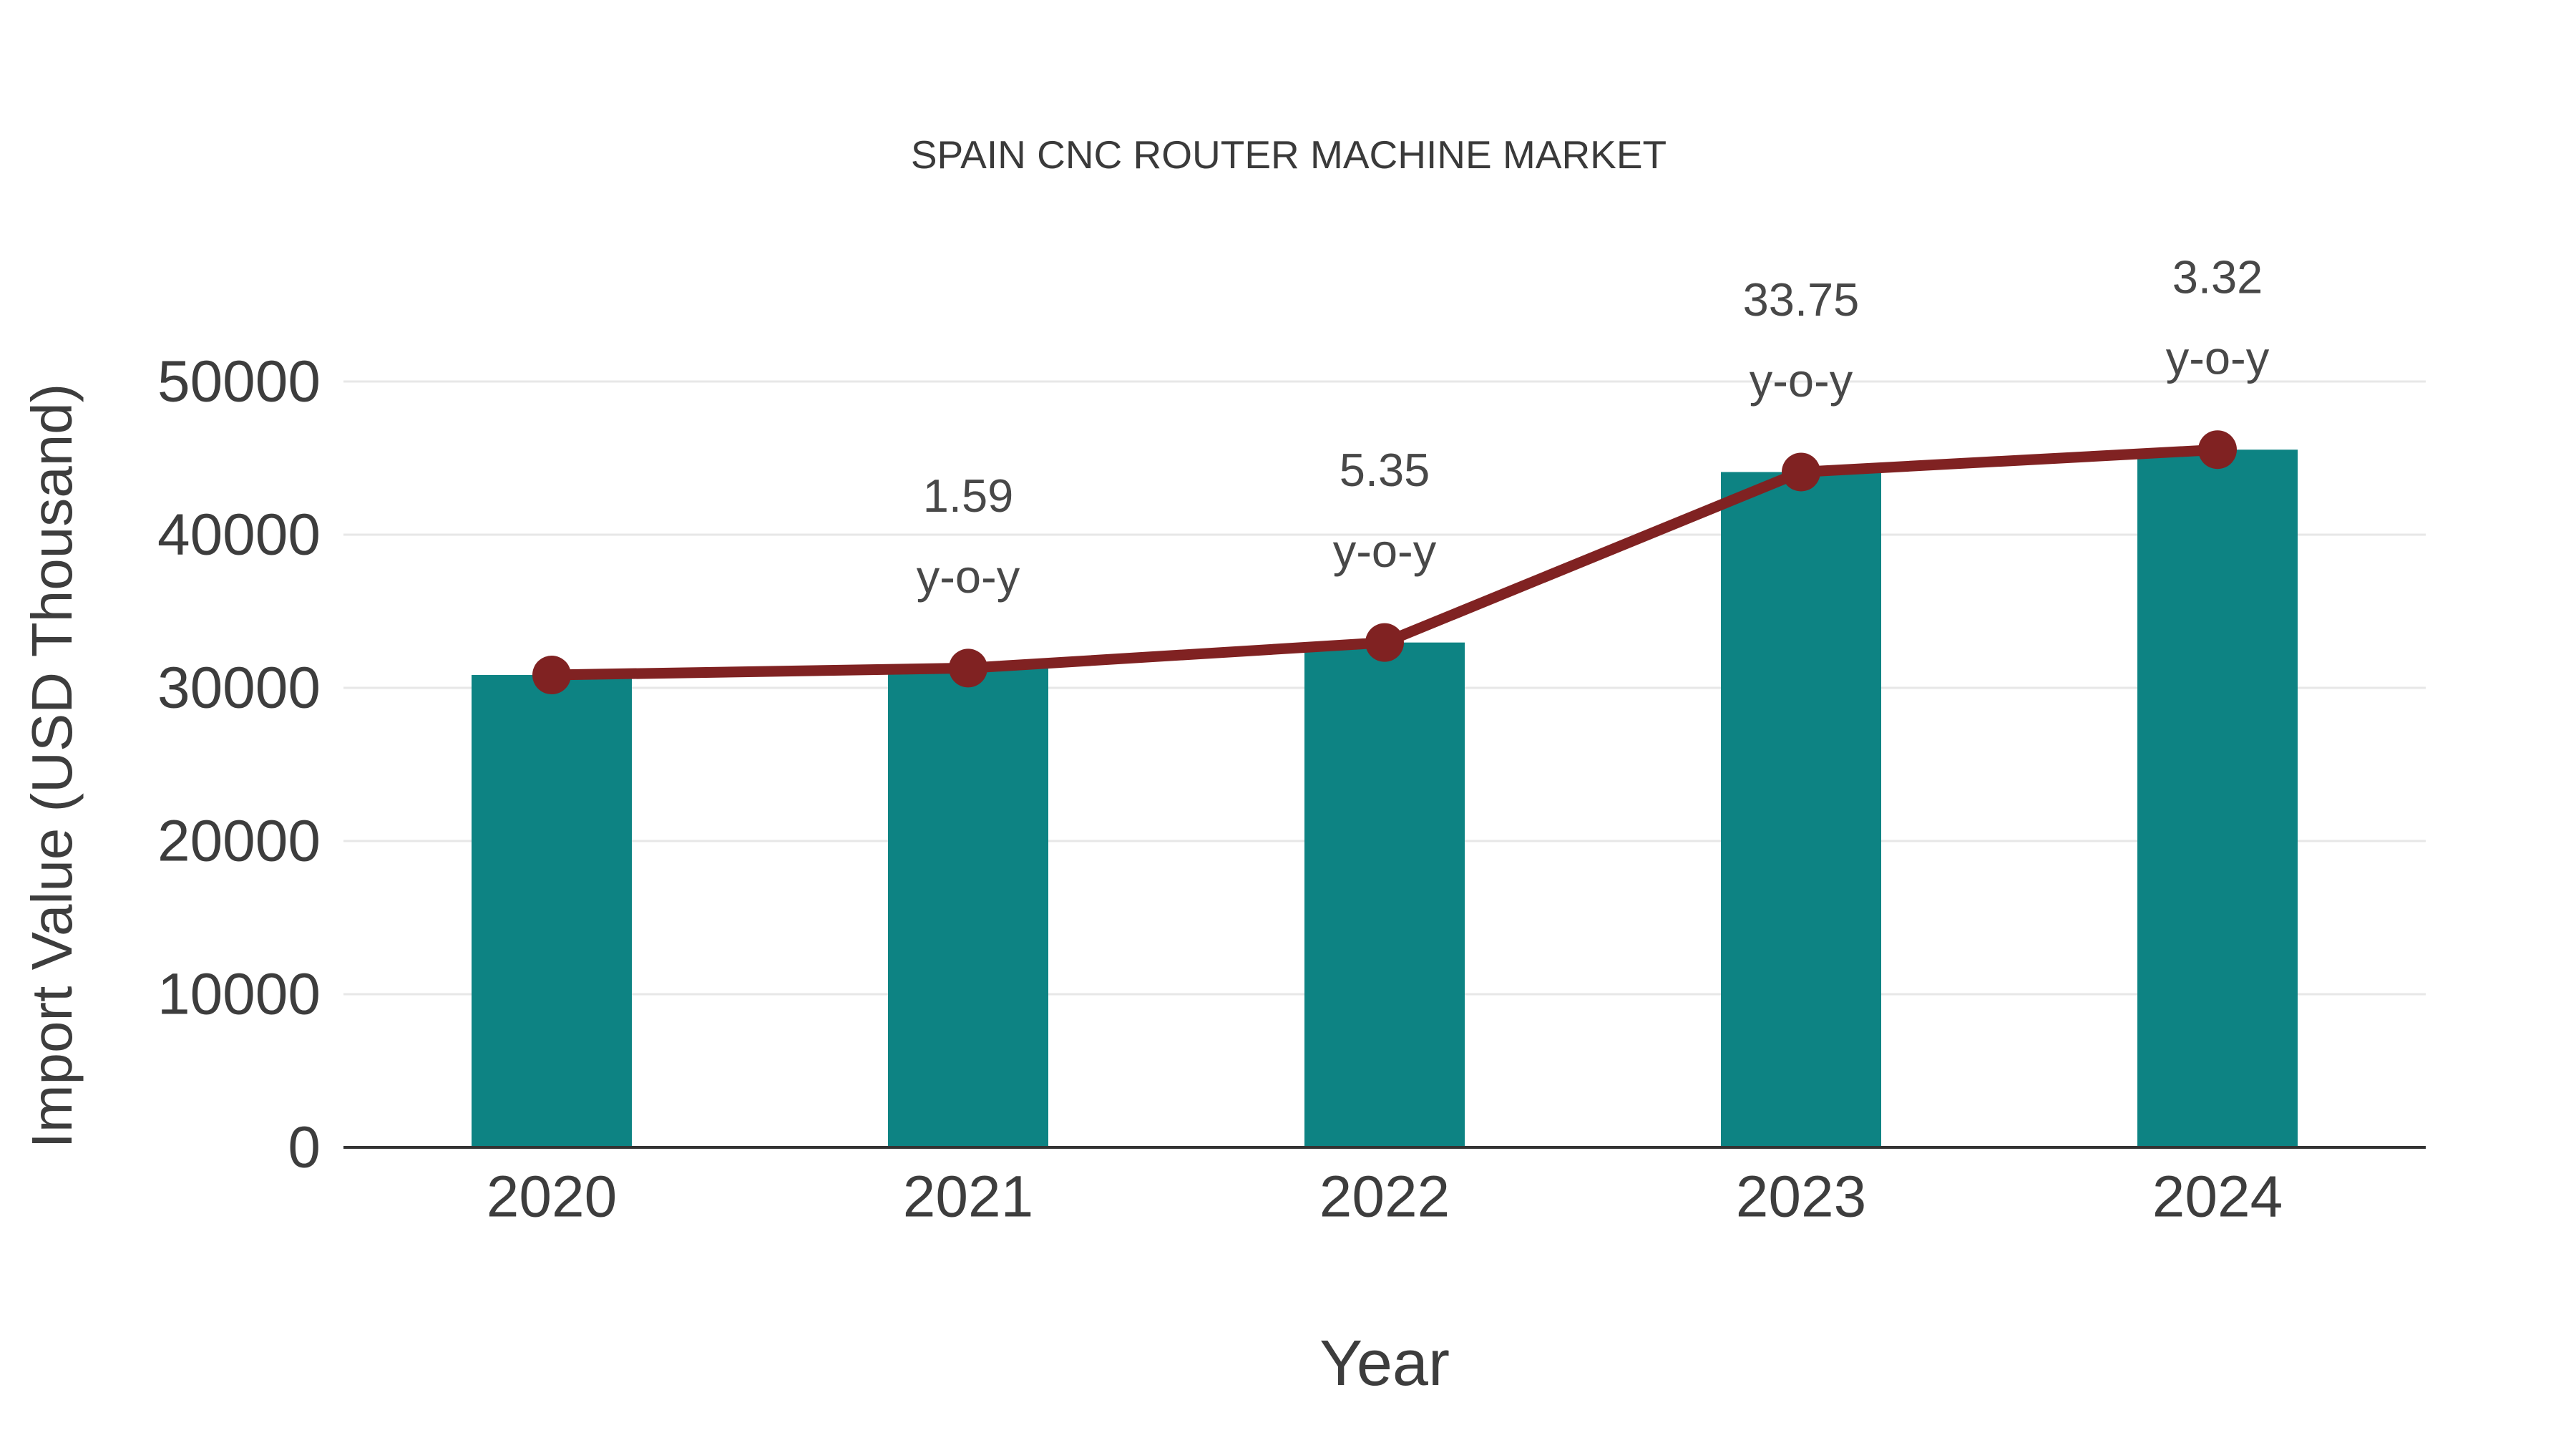 This screenshot has height=1453, width=2576. What do you see at coordinates (1385, 551) in the screenshot?
I see `annotation-yoy-2022: y-o-y` at bounding box center [1385, 551].